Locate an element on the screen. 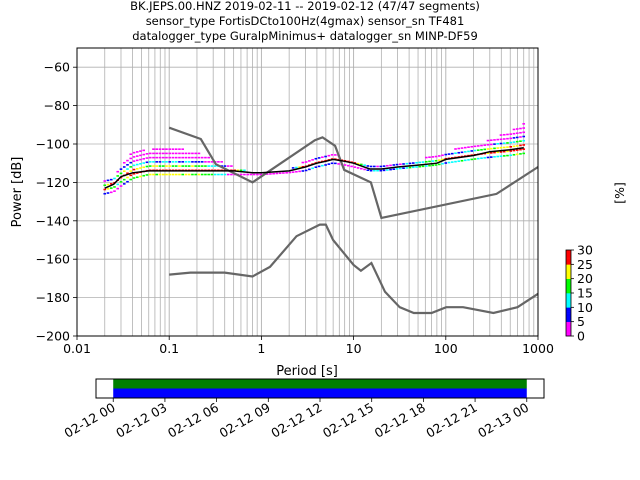 This screenshot has width=640, height=480. time-tick-label: 02-12 21 is located at coordinates (451, 420).